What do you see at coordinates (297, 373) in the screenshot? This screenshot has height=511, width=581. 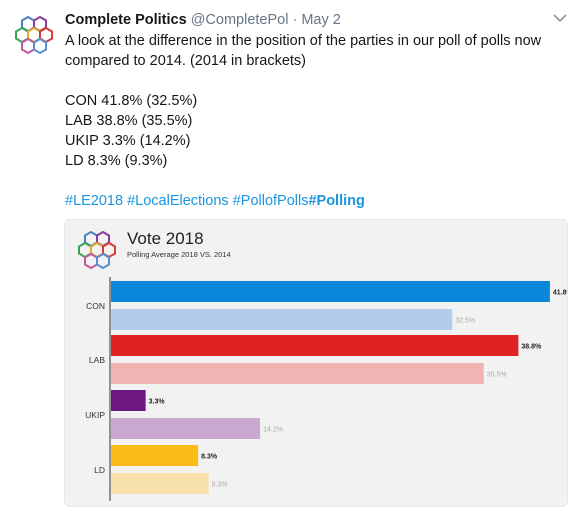 I see `bar-lab-previous` at bounding box center [297, 373].